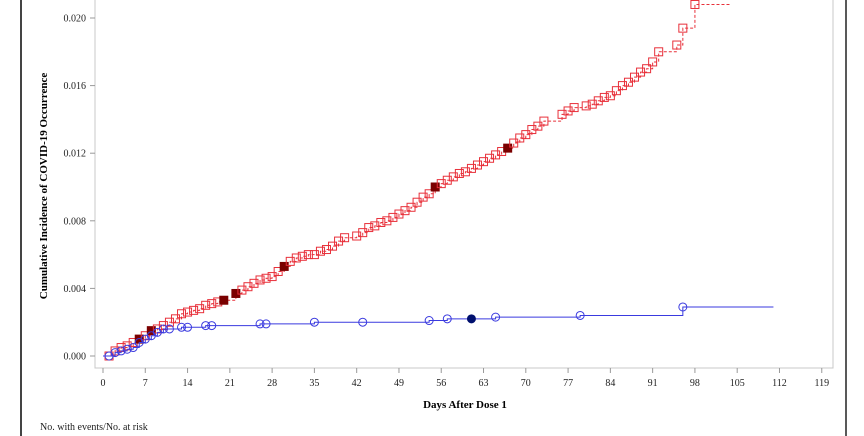 Image resolution: width=864 pixels, height=436 pixels. I want to click on y-tick-label: 0.012, so click(75, 154).